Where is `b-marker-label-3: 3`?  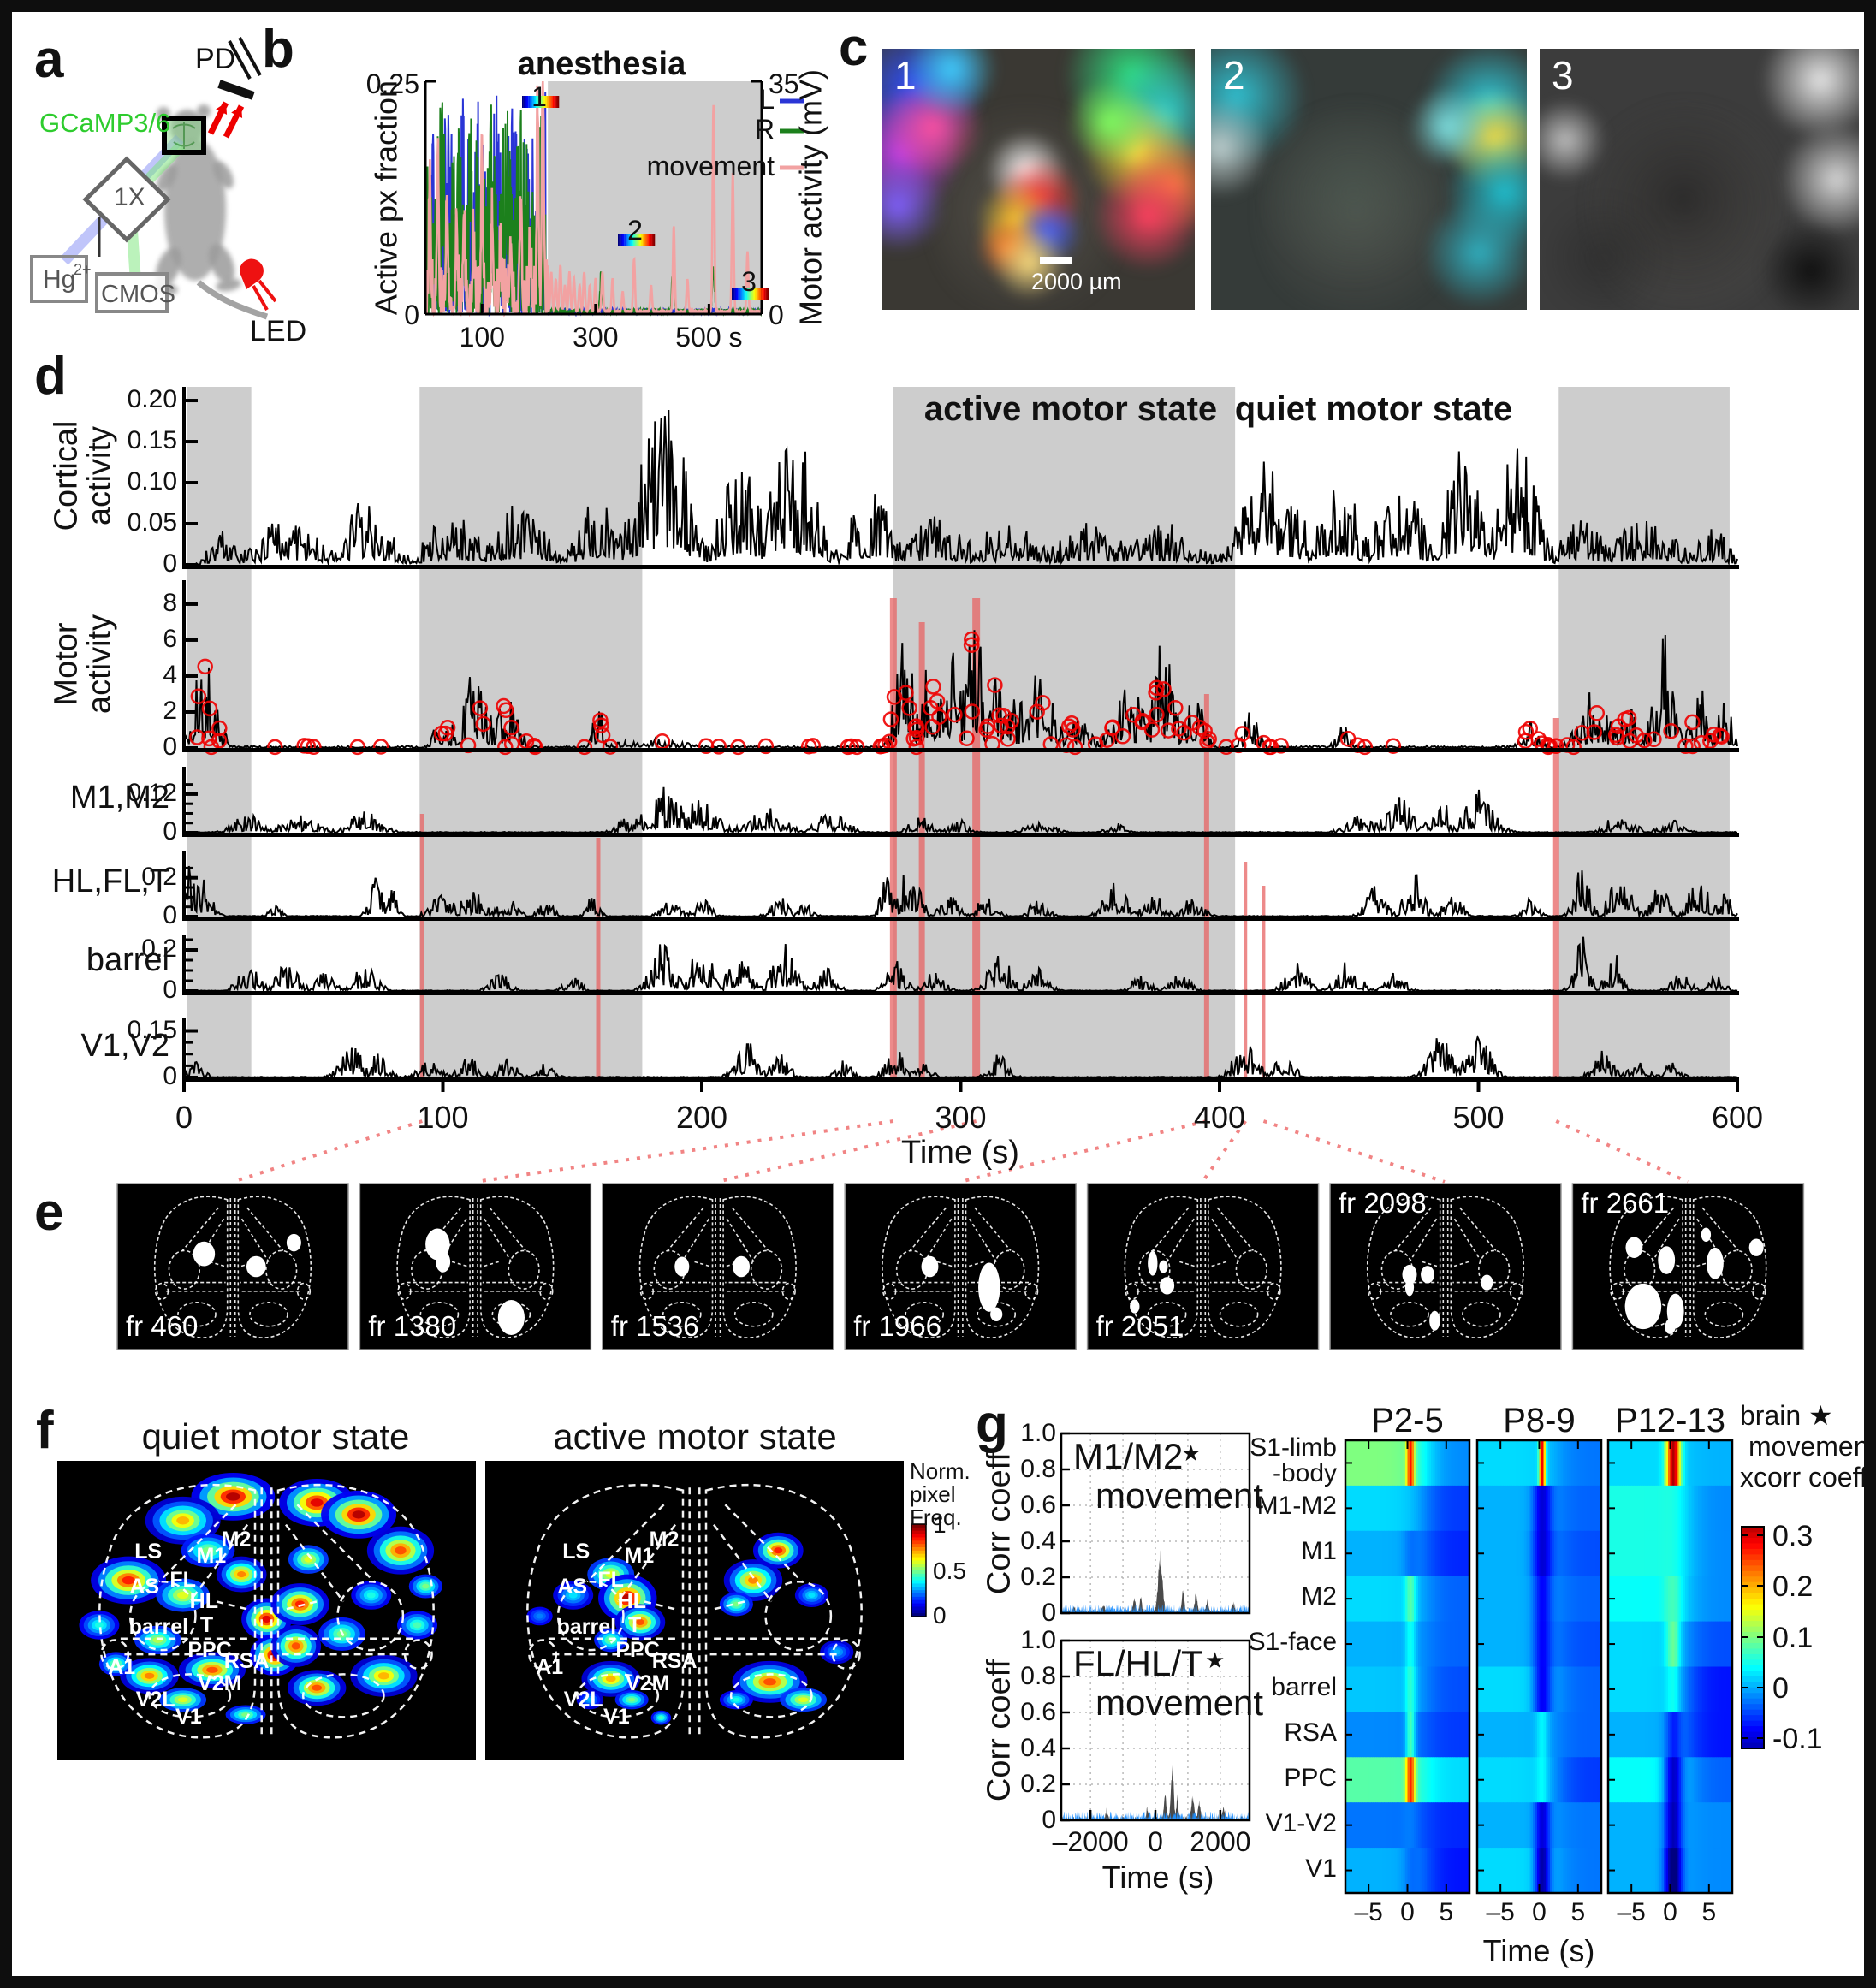 b-marker-label-3: 3 is located at coordinates (749, 281).